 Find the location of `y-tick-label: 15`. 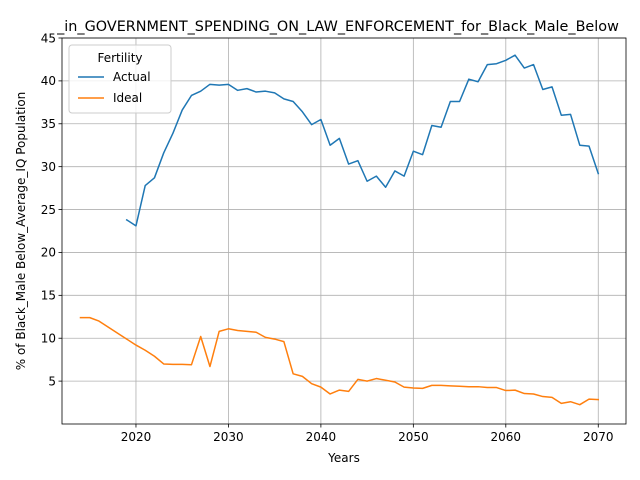

y-tick-label: 15 is located at coordinates (48, 296).